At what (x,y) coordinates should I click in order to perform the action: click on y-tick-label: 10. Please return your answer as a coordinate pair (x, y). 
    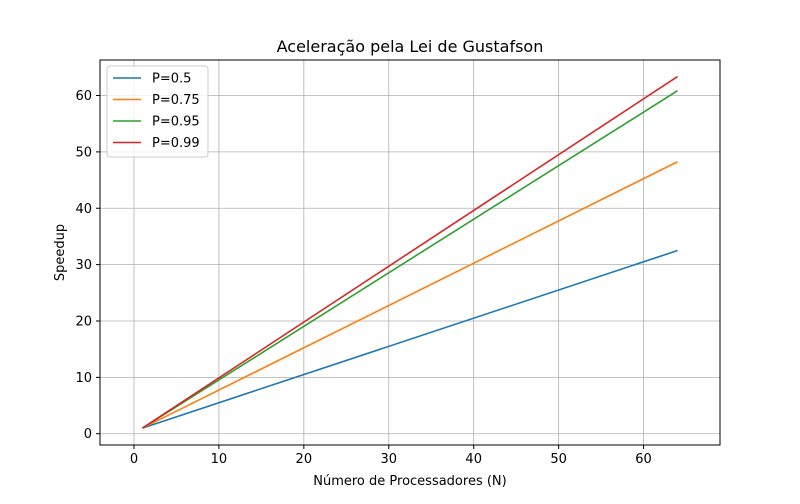
    Looking at the image, I should click on (83, 378).